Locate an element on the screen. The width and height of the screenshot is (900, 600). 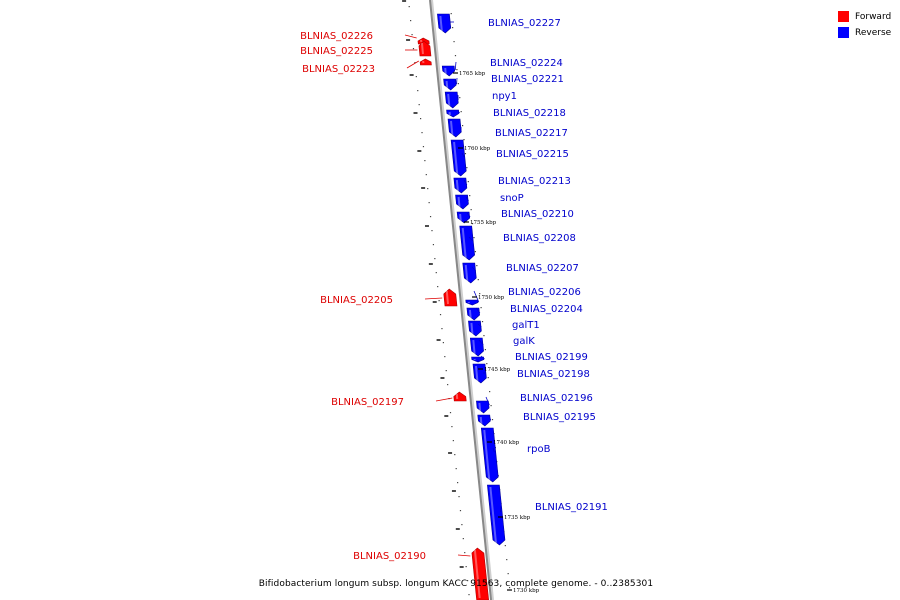
gene-BLNIAS_02190: BLNIAS_02190 is located at coordinates (421, 573).